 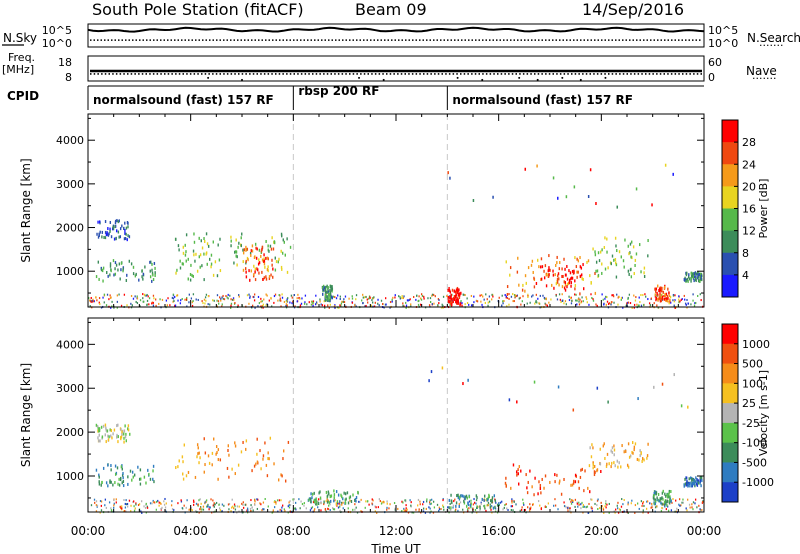 What do you see at coordinates (730, 373) in the screenshot?
I see `velocity-colorbar-cell` at bounding box center [730, 373].